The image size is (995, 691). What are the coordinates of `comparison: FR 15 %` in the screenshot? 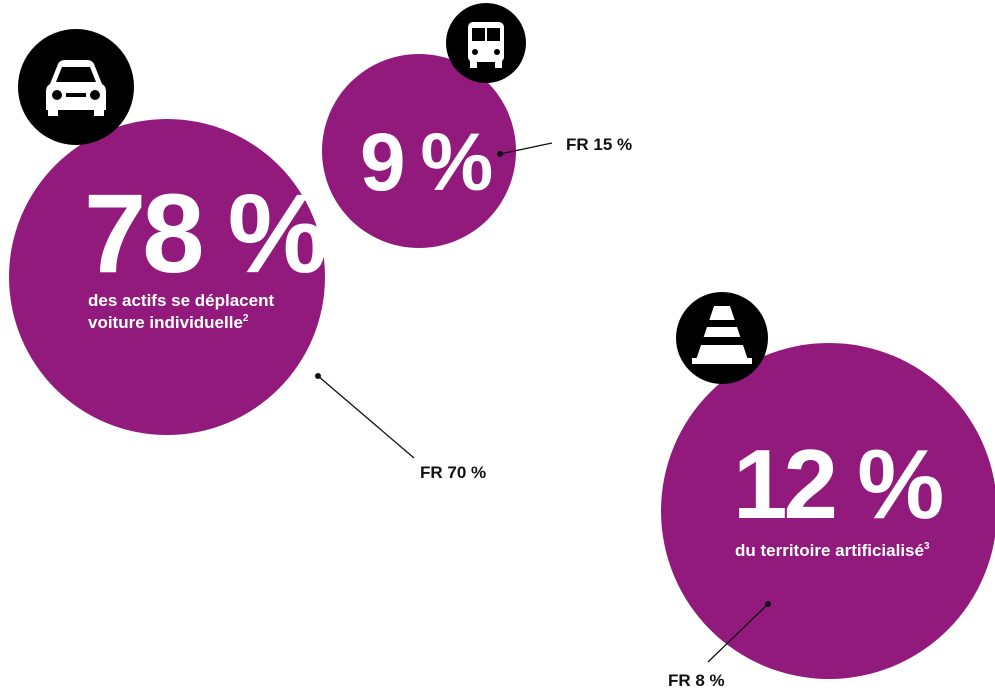 It's located at (599, 144).